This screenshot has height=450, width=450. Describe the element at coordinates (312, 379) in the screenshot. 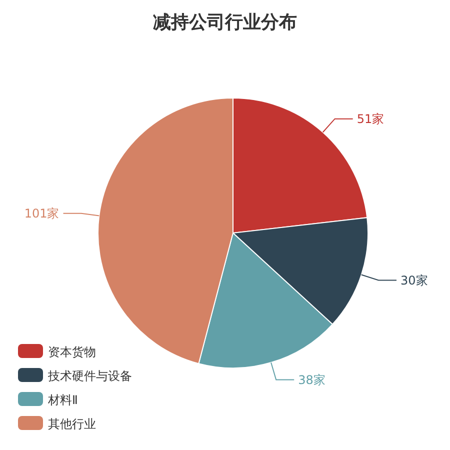

I see `data-label: 38家` at that location.